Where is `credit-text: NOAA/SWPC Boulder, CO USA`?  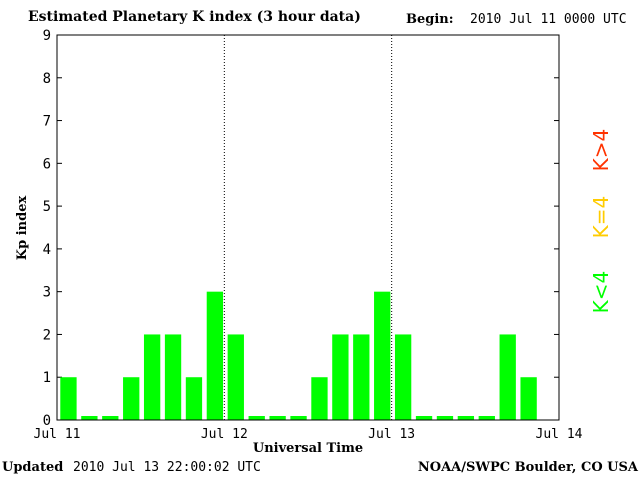
credit-text: NOAA/SWPC Boulder, CO USA is located at coordinates (527, 467).